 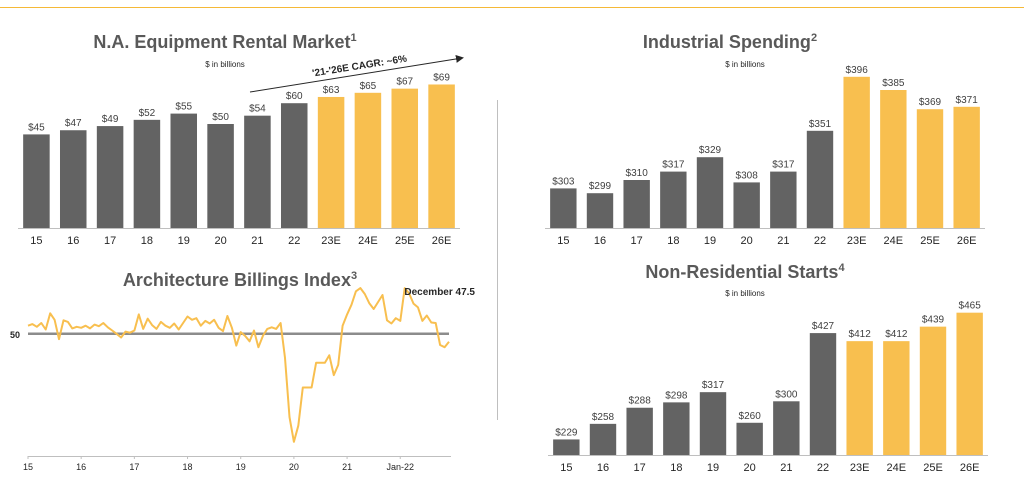 I want to click on nonres-tick-label: 15, so click(x=566, y=468).